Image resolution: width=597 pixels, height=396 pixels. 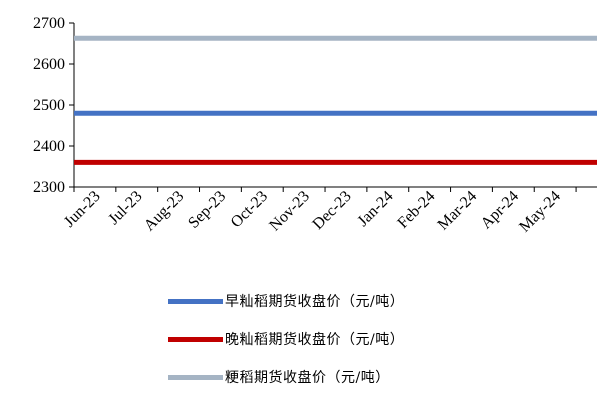 What do you see at coordinates (500, 210) in the screenshot?
I see `x-tick-label: Apr-24` at bounding box center [500, 210].